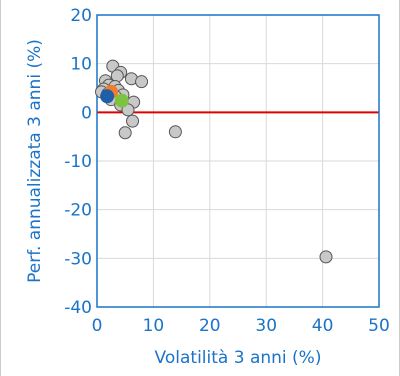  Describe the element at coordinates (78, 259) in the screenshot. I see `y-tick-label: -30` at that location.